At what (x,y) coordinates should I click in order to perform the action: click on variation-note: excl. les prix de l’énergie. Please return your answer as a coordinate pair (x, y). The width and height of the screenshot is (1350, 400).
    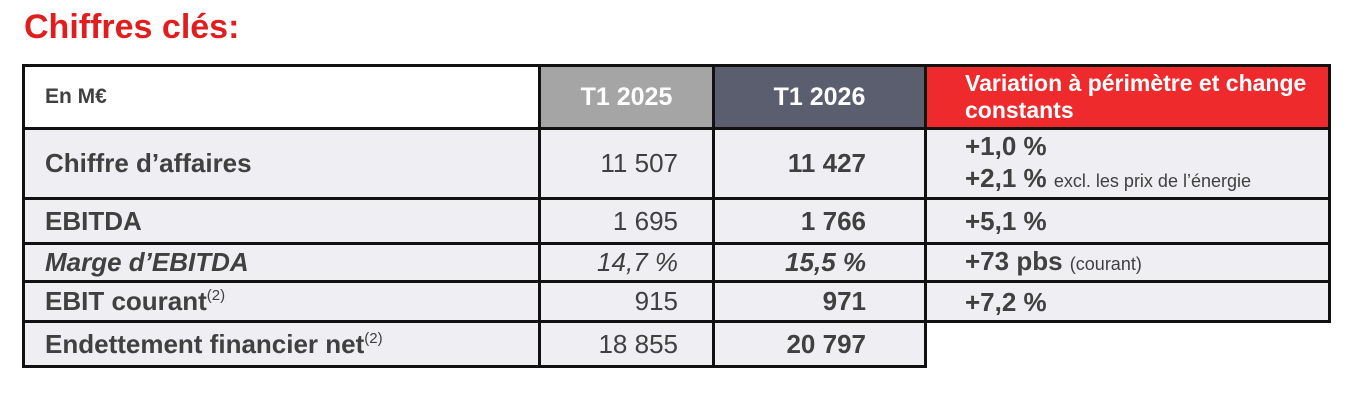
    Looking at the image, I should click on (1152, 181).